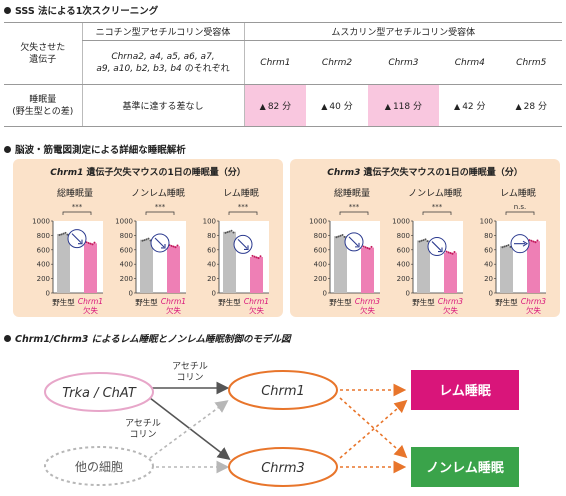 The width and height of the screenshot is (566, 496). Describe the element at coordinates (337, 105) in the screenshot. I see `diff-chrm2: ▲ 40 分` at that location.